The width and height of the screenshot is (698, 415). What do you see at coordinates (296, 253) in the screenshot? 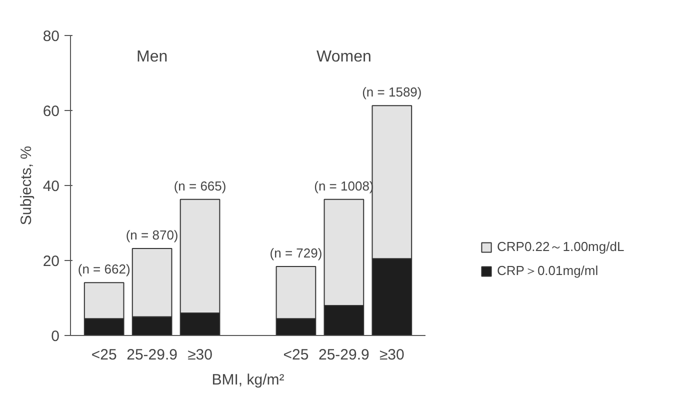
I see `annotation: (n = 729)` at bounding box center [296, 253].